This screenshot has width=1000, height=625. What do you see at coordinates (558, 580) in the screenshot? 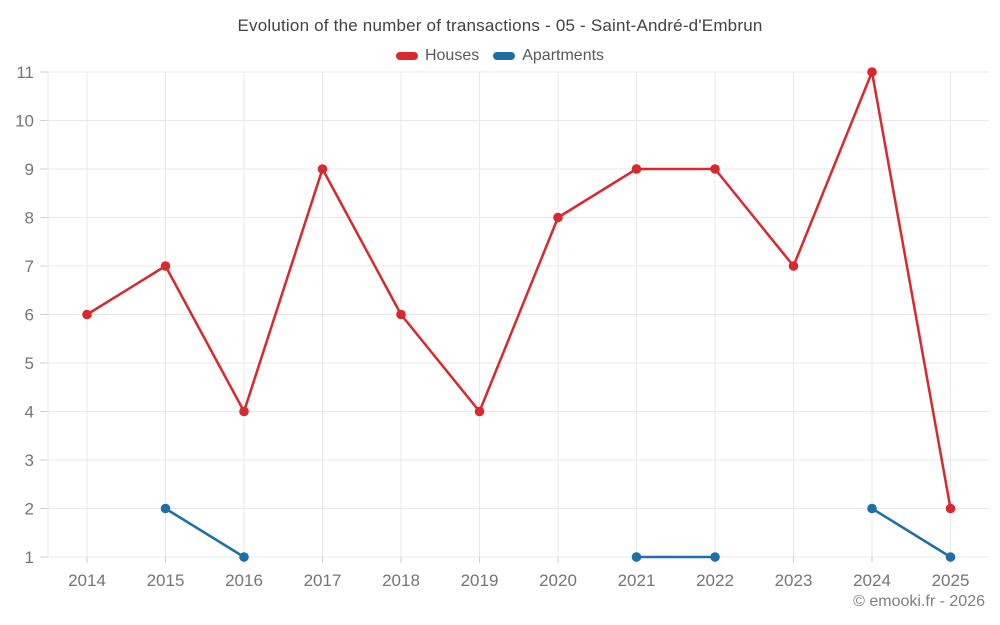
I see `x-tick-label: 2020` at bounding box center [558, 580].